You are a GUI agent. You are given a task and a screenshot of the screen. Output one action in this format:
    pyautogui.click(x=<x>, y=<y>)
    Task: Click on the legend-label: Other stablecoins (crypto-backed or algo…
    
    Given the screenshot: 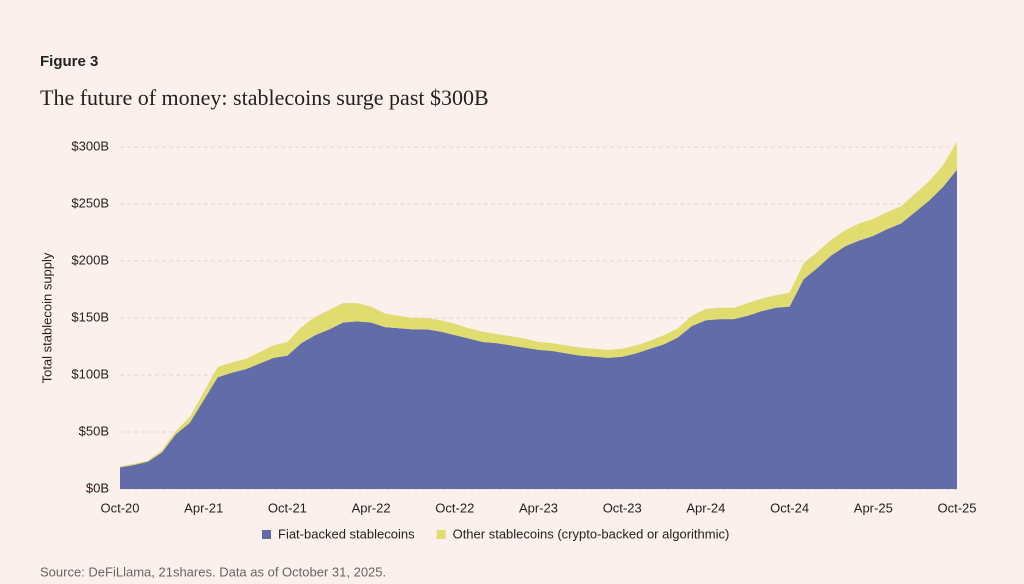 What is the action you would take?
    pyautogui.click(x=591, y=533)
    